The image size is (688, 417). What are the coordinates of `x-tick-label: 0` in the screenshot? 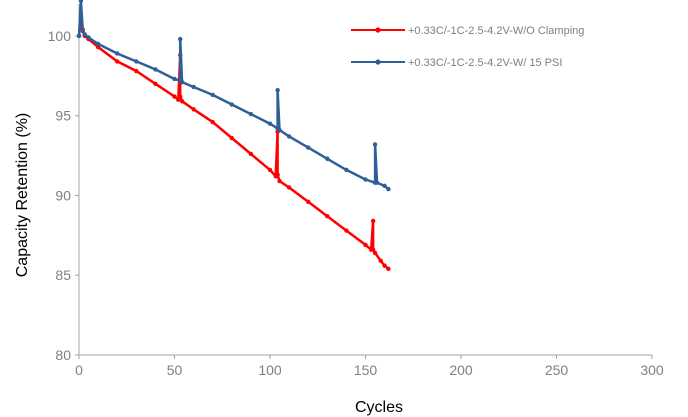 It's located at (79, 370).